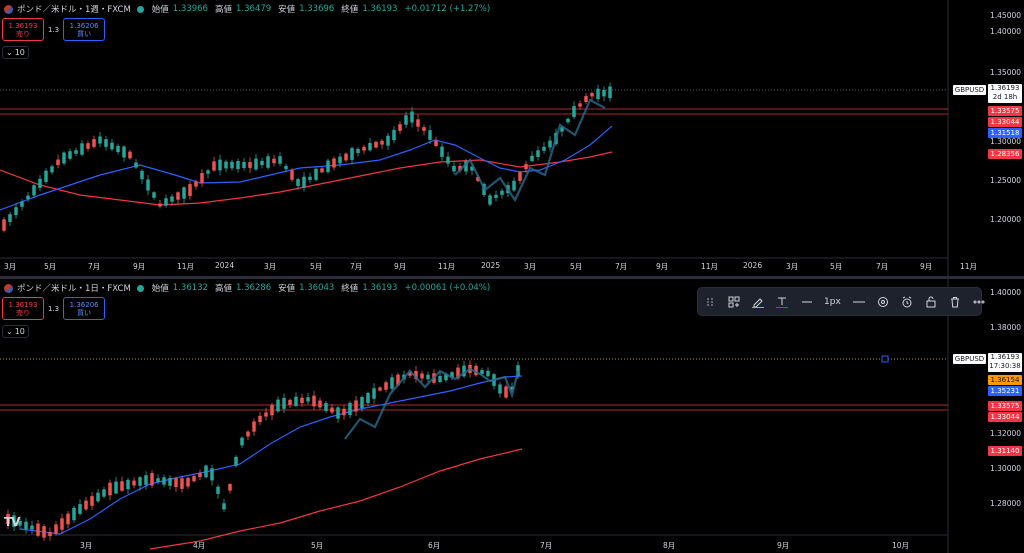  I want to click on weekly-symbol-tag: GBPUSD, so click(969, 90).